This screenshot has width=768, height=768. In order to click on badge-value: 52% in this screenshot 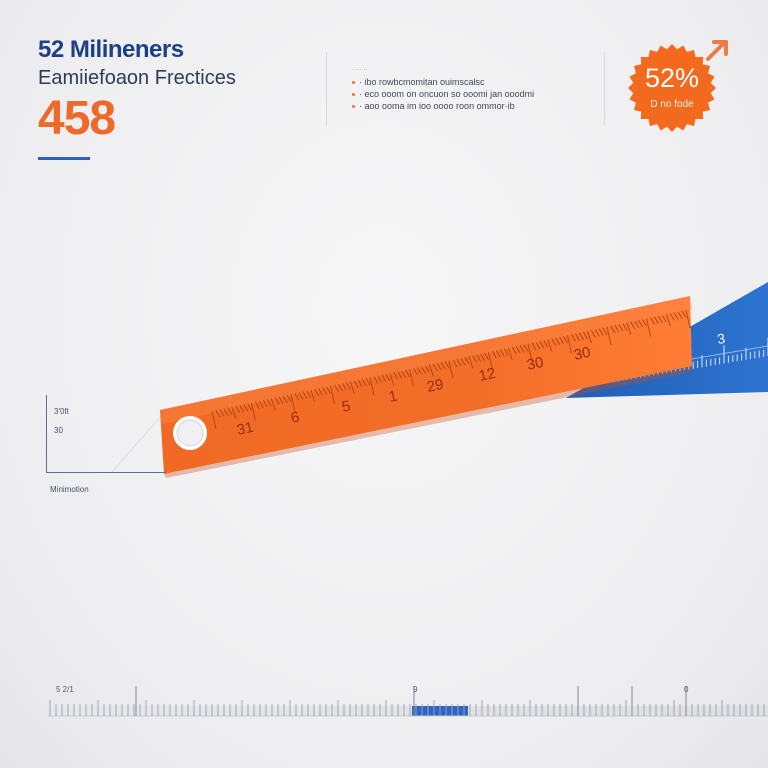, I will do `click(672, 78)`.